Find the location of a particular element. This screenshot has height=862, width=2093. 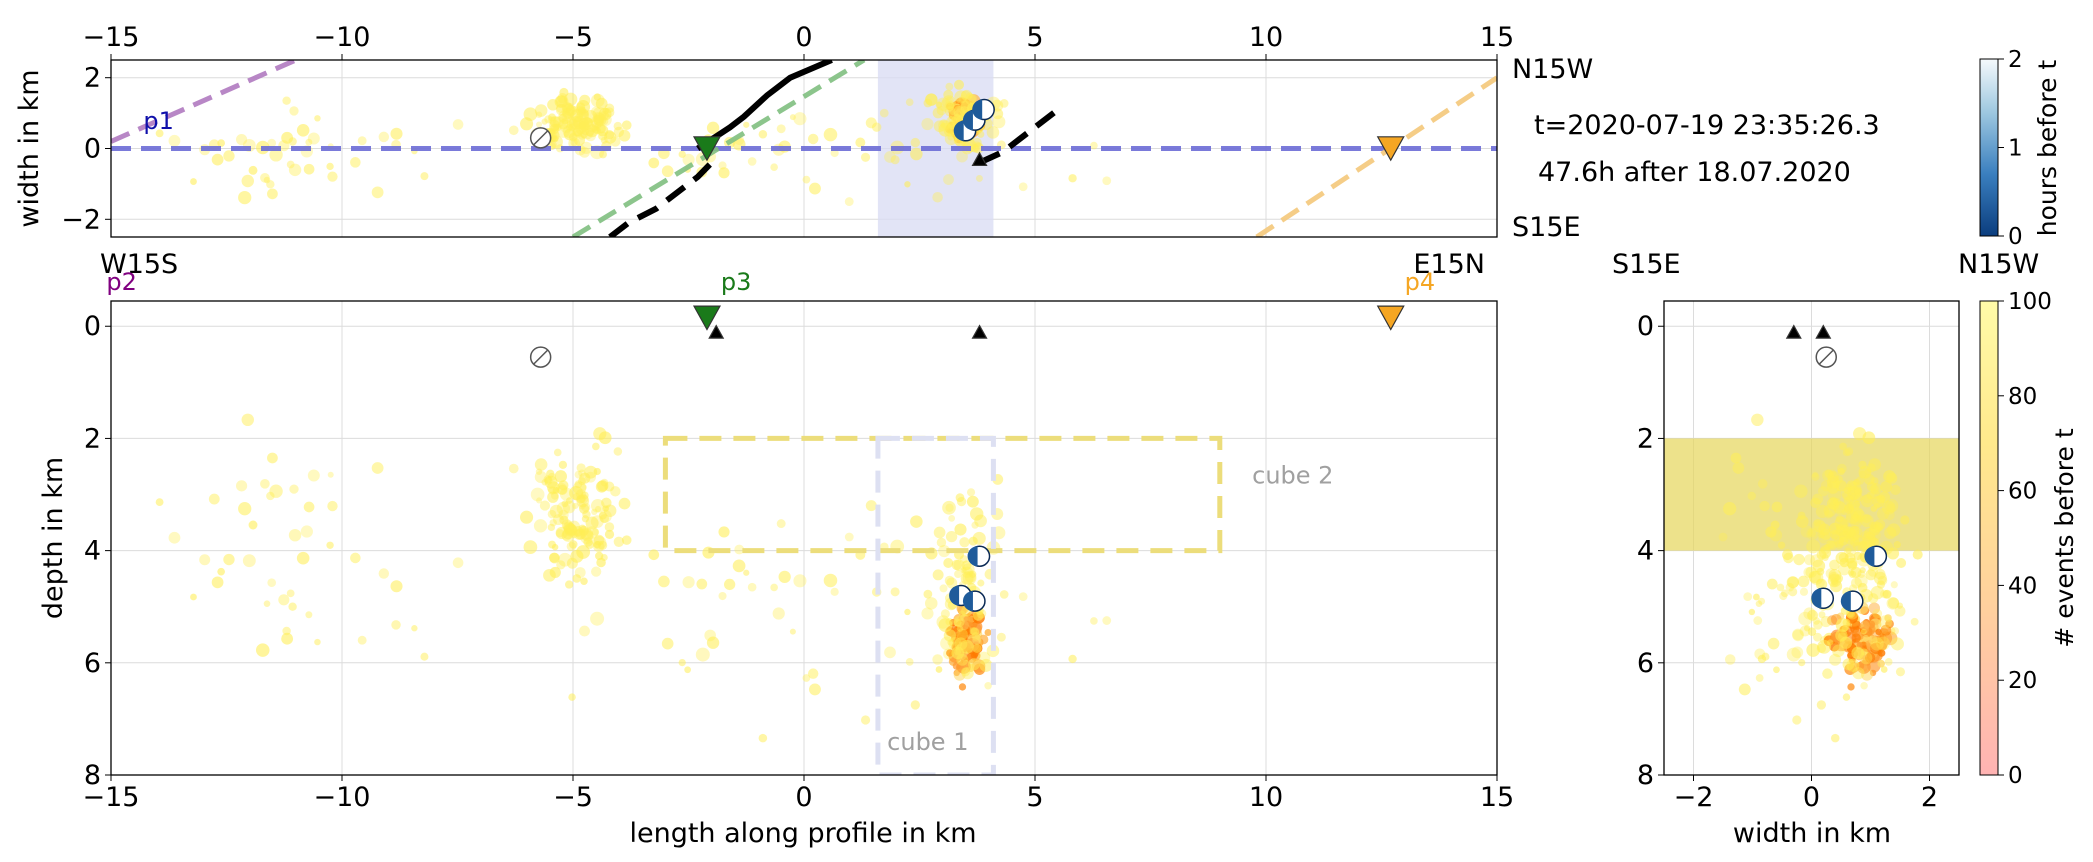

map-xtick-label: −5 is located at coordinates (573, 37).